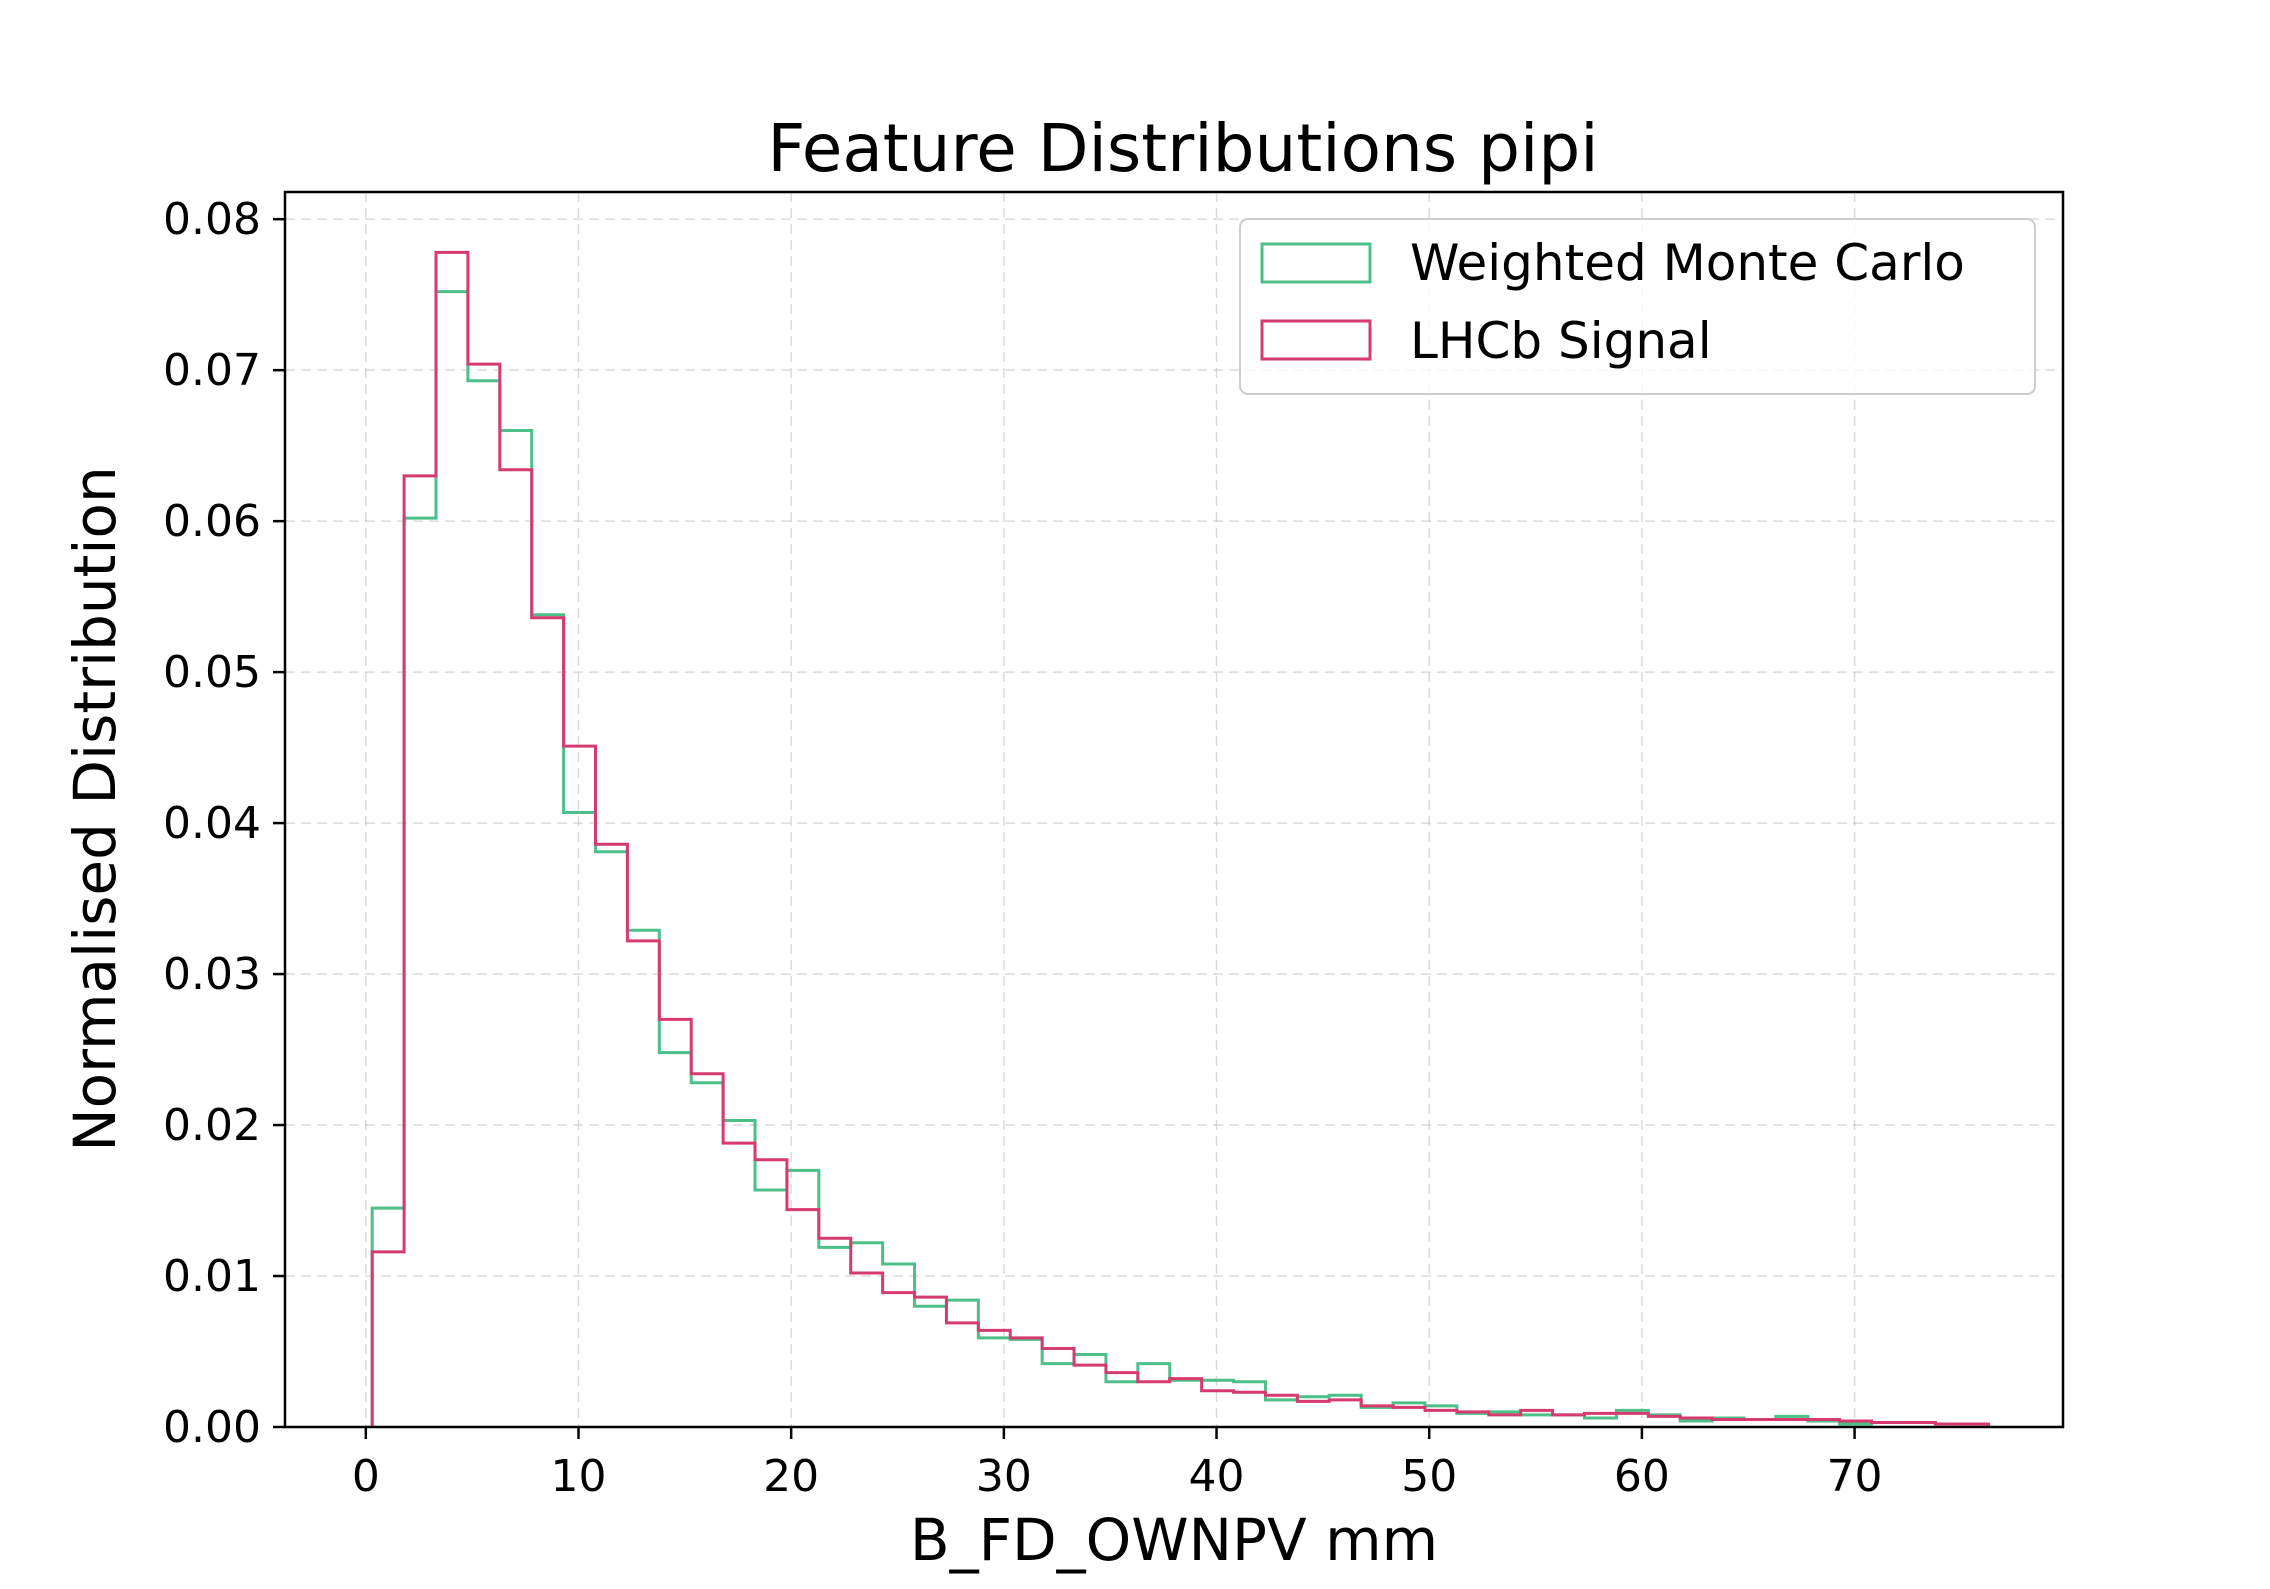 The width and height of the screenshot is (2270, 1589). Describe the element at coordinates (1182, 148) in the screenshot. I see `chart-title: Feature Distributions pipi` at that location.